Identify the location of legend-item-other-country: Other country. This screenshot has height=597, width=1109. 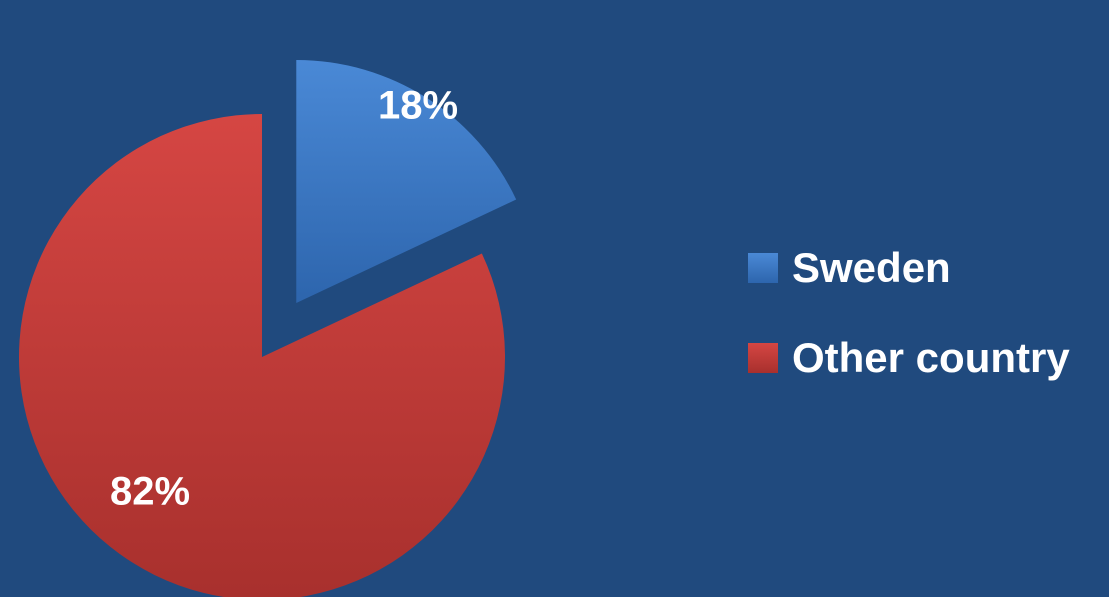
(909, 357).